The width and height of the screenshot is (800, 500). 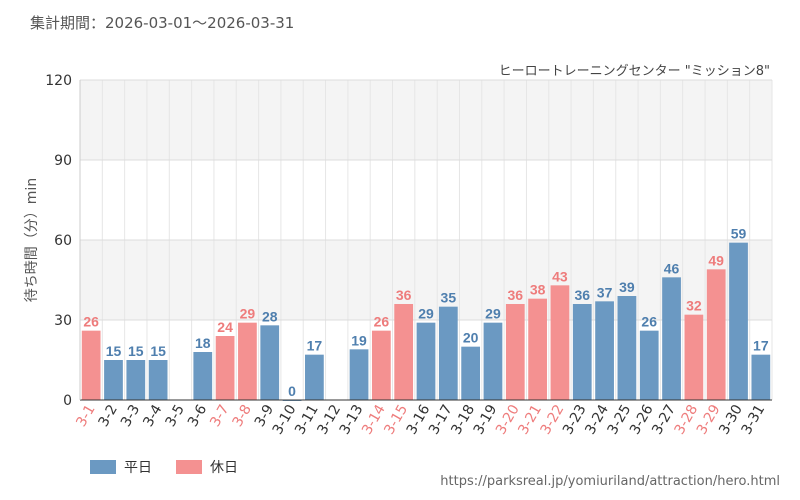 I want to click on y-axis-label: 待ち時間（分）min, so click(x=32, y=240).